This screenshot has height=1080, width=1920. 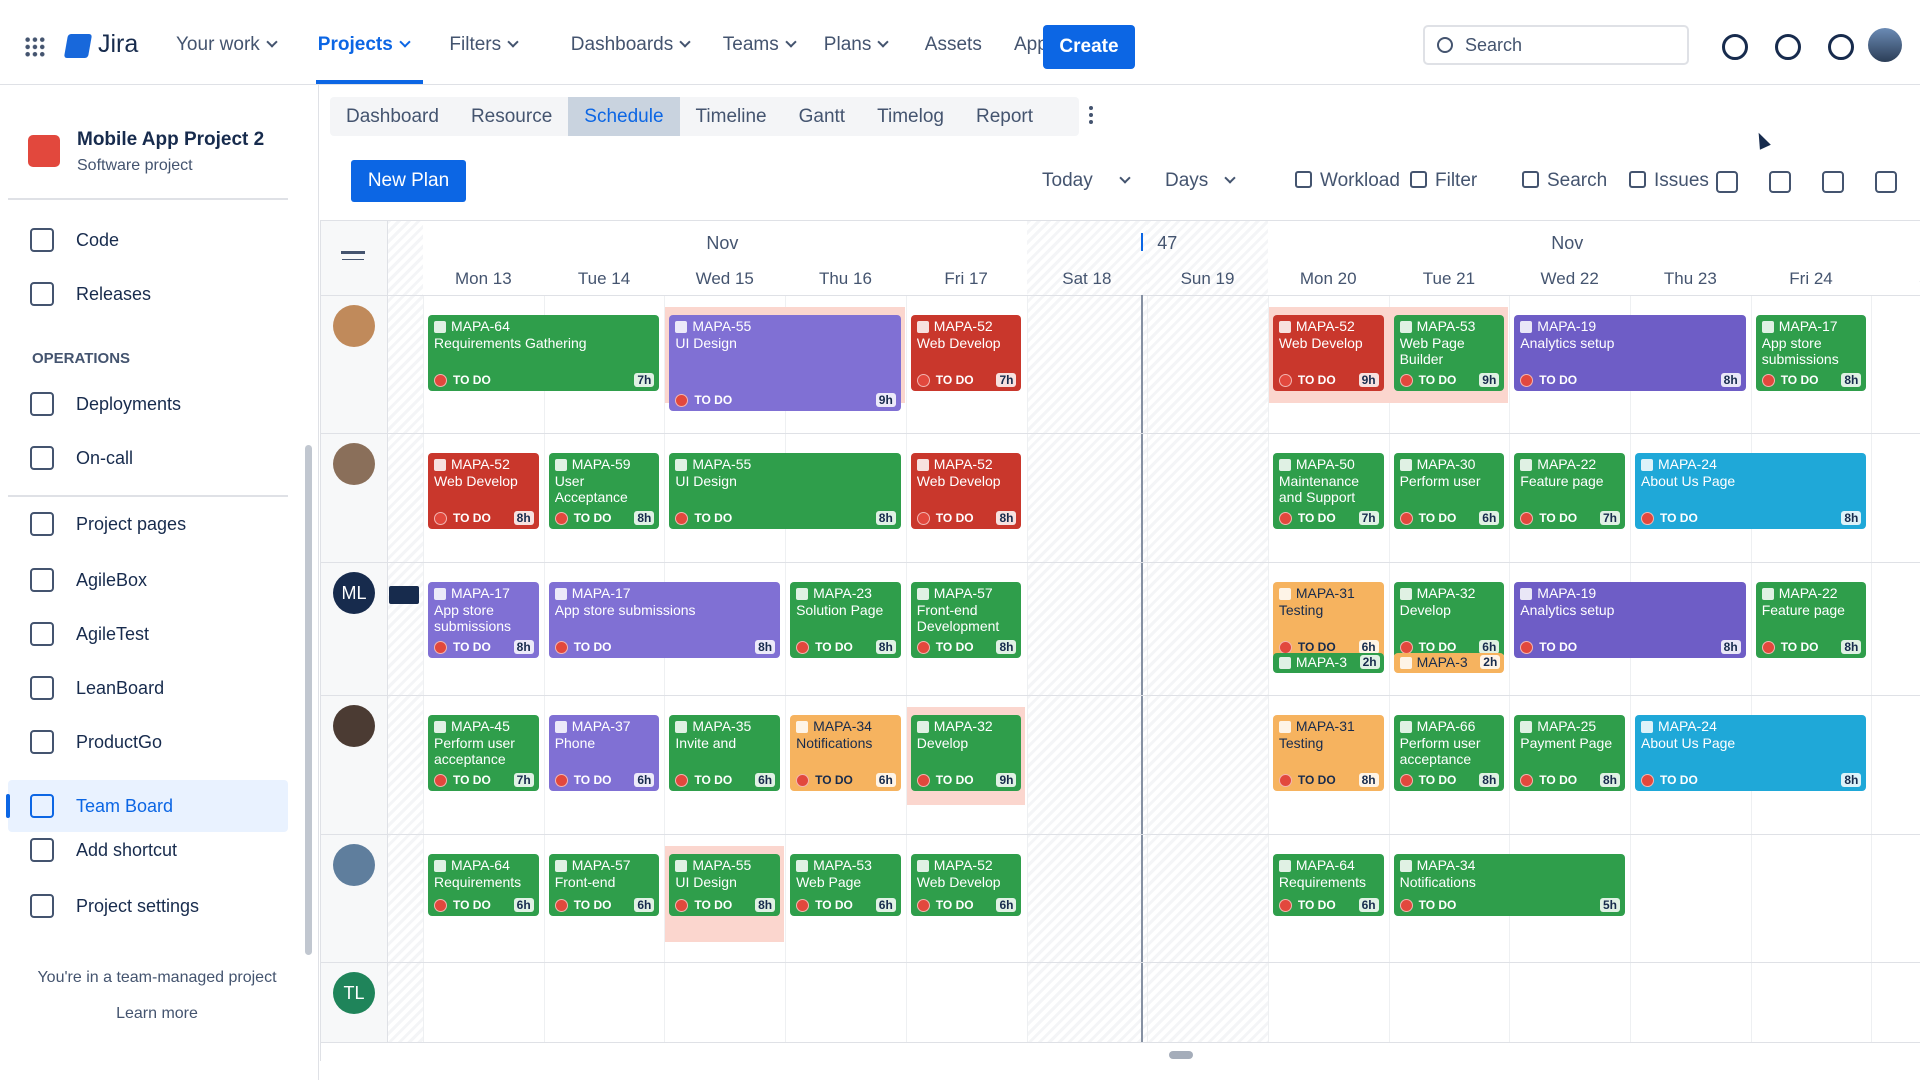 I want to click on more-dots, so click(x=1091, y=108).